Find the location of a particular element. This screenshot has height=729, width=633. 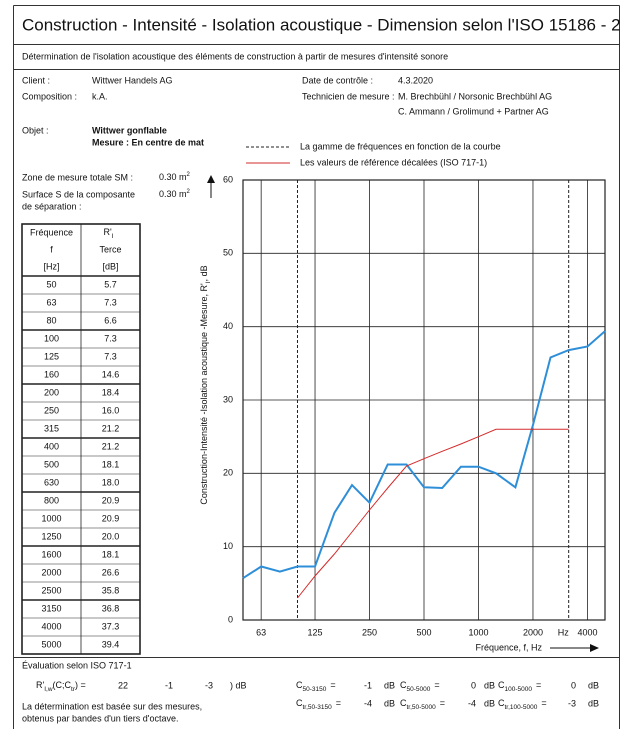

section-title: Évaluation selon ISO 717-1 is located at coordinates (77, 665).